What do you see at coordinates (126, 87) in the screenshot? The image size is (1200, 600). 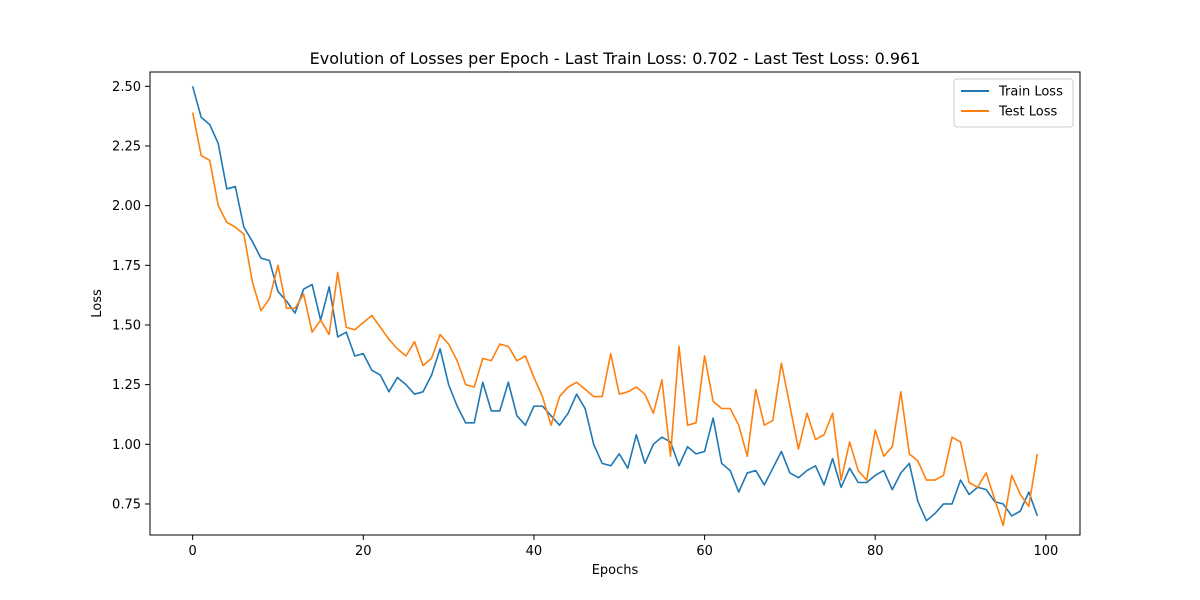 I see `y-tick-label: 2.50` at bounding box center [126, 87].